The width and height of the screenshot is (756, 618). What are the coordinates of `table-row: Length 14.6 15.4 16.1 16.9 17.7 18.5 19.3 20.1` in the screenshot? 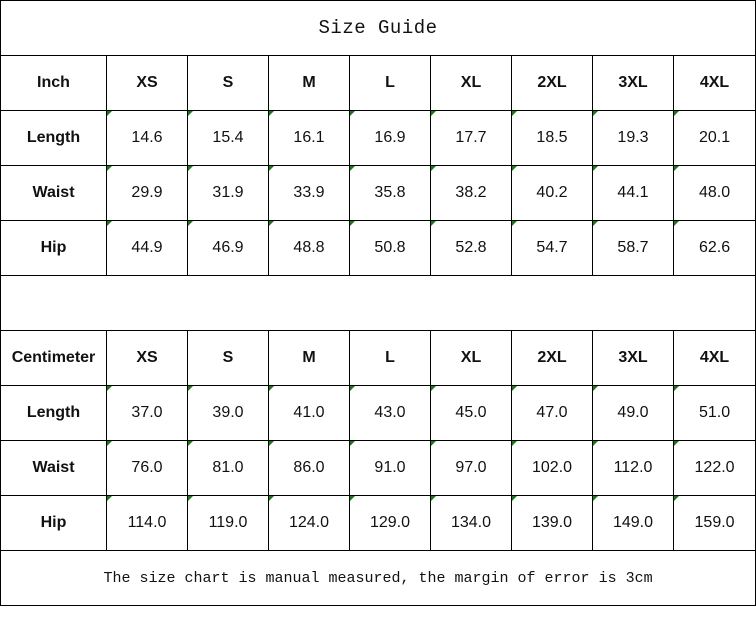 It's located at (378, 138).